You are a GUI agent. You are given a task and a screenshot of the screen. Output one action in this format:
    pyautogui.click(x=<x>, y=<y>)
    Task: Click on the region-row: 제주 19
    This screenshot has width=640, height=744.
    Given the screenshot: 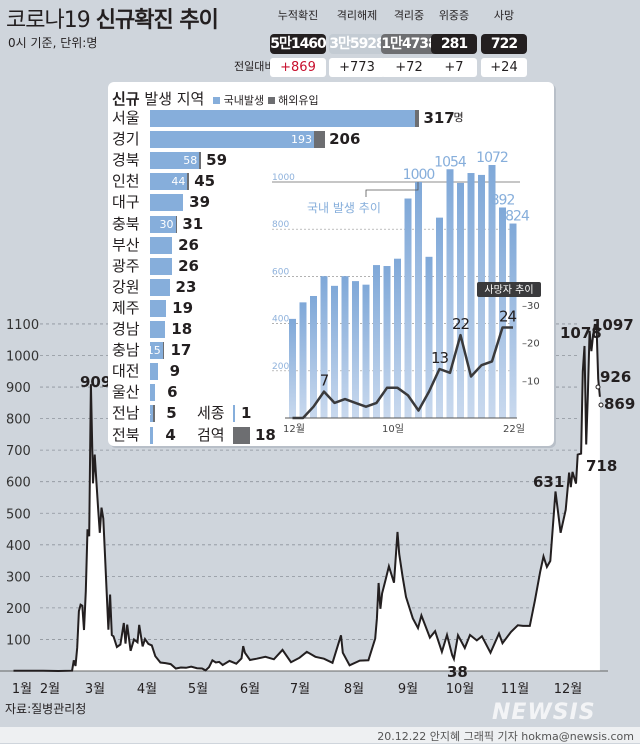 What is the action you would take?
    pyautogui.click(x=332, y=308)
    